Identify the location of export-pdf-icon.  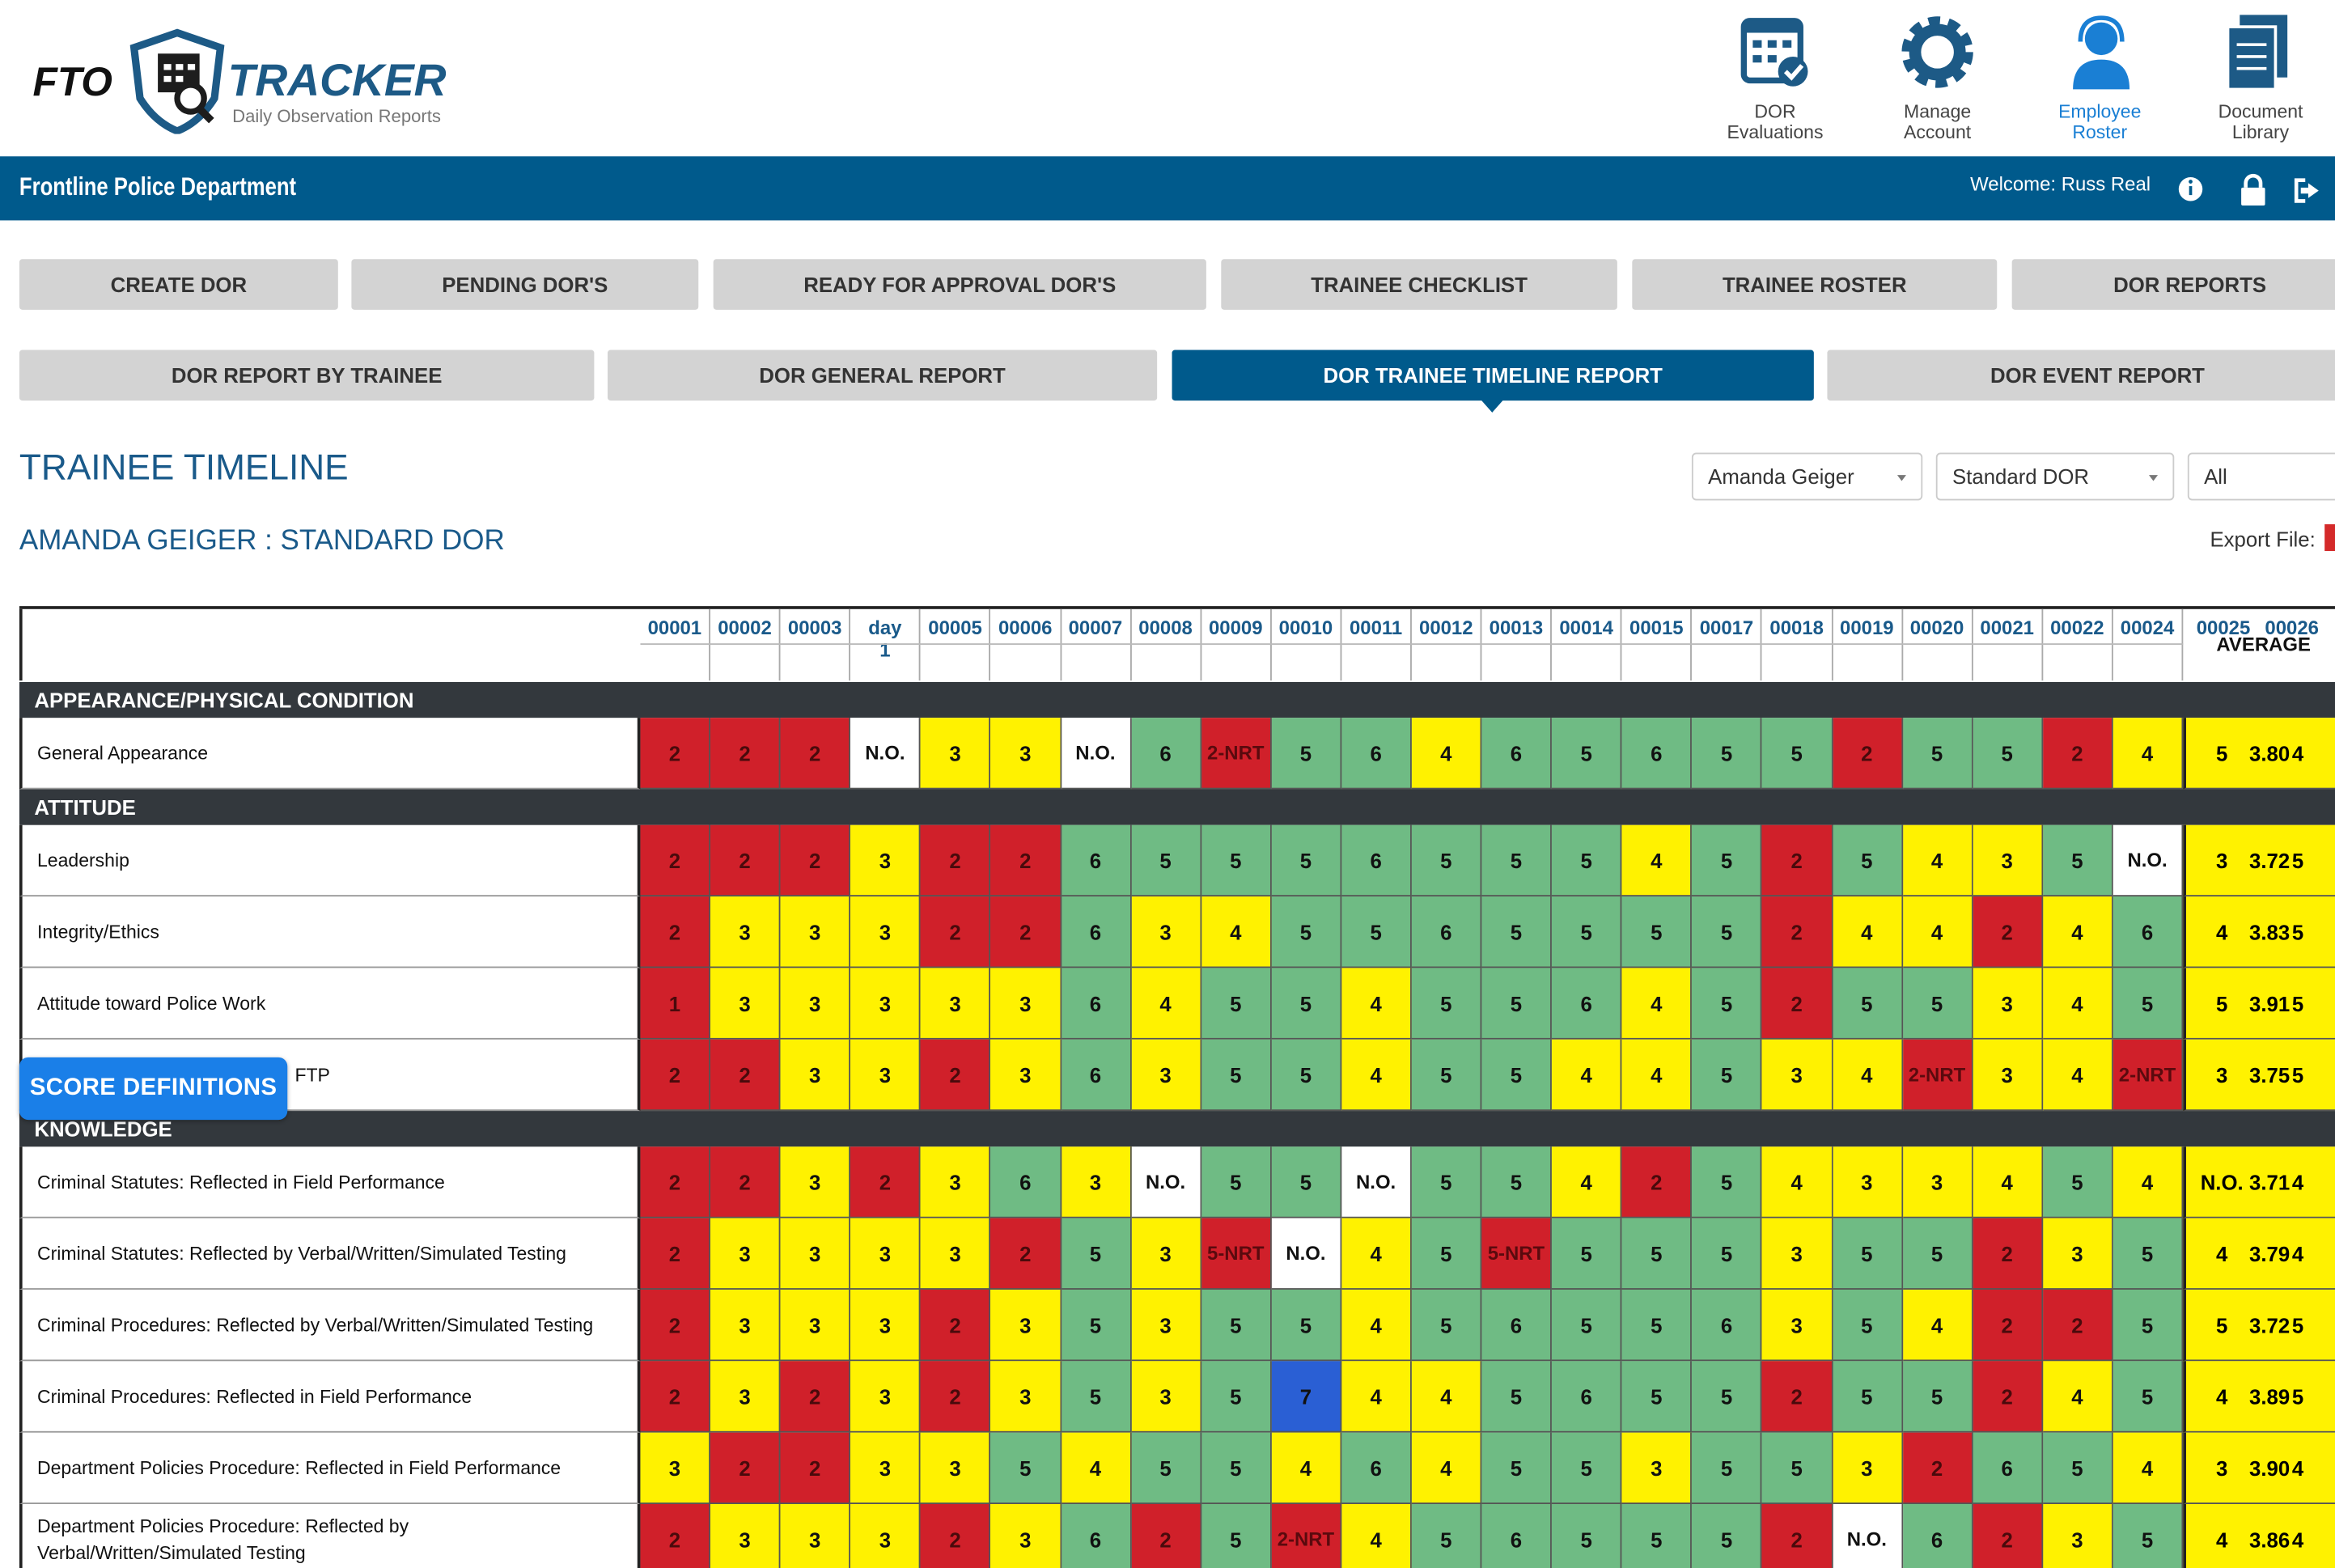
(2329, 537).